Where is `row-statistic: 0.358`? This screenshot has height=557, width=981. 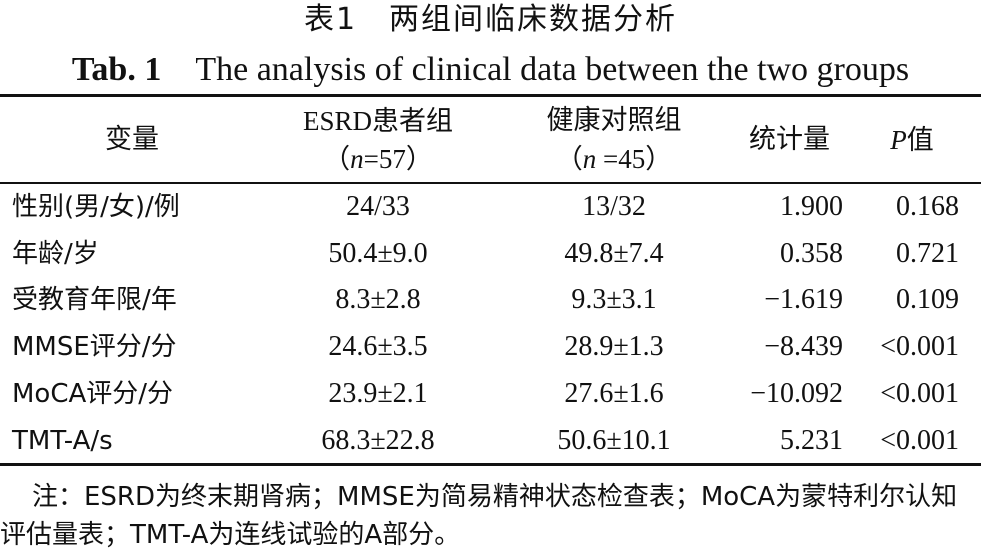
row-statistic: 0.358 is located at coordinates (811, 253).